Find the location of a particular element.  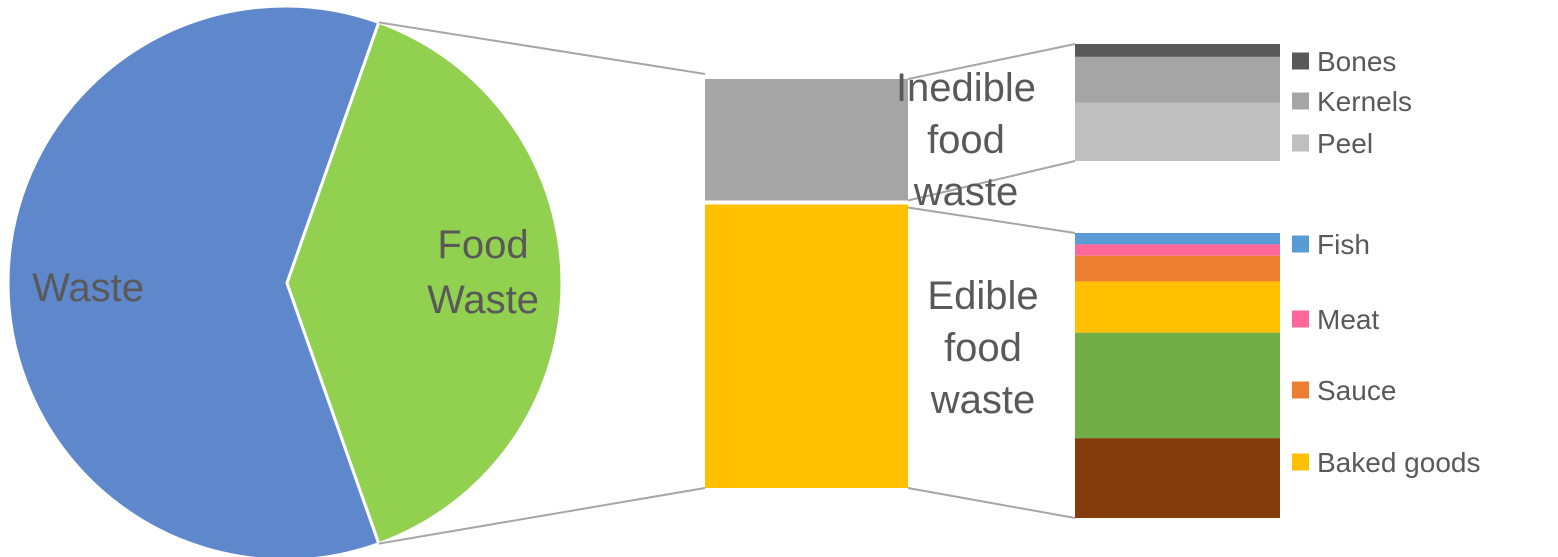

breakdown-bars is located at coordinates (1177, 281).